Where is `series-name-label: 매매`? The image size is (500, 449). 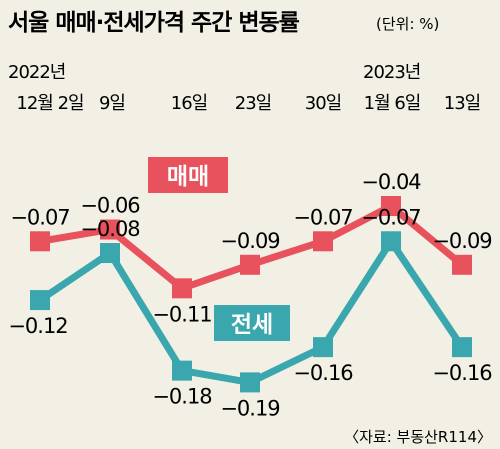
series-name-label: 매매 is located at coordinates (188, 177).